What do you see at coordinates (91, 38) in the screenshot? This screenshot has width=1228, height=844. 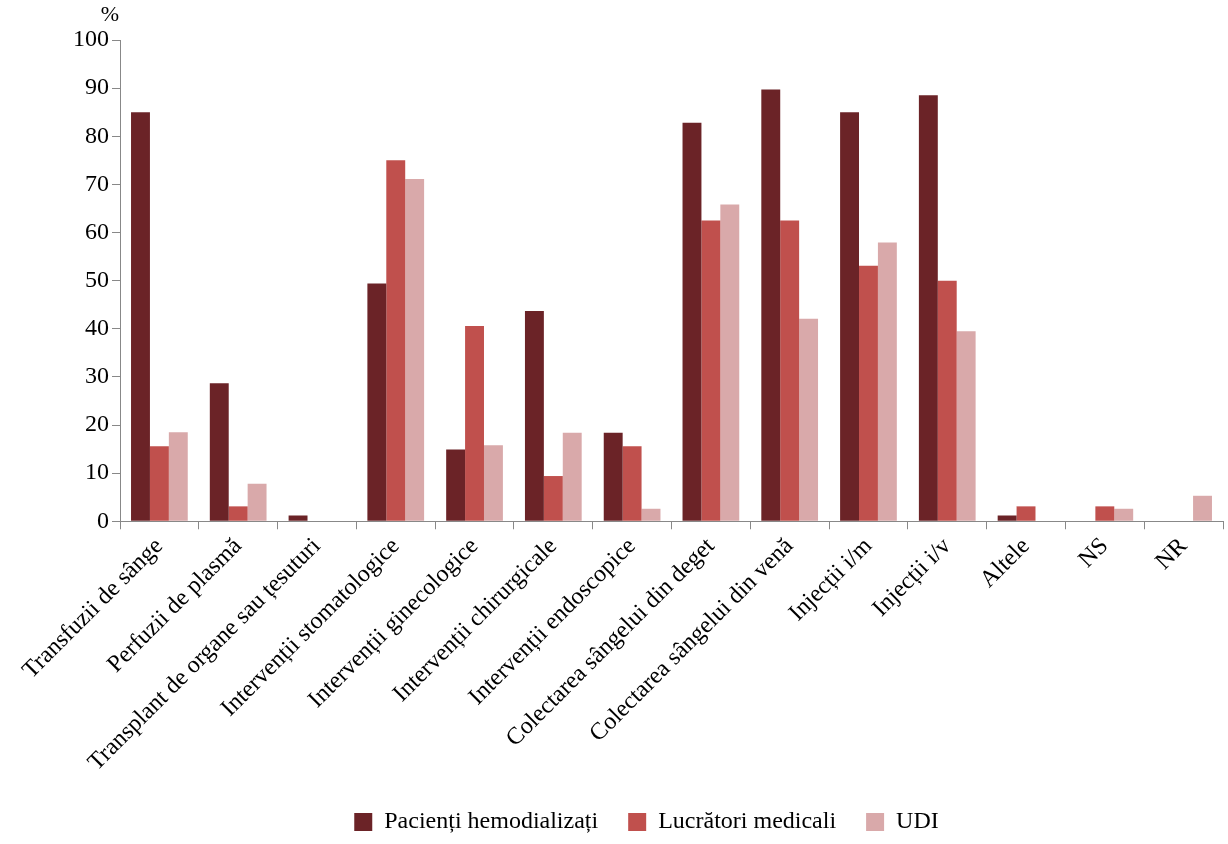 I see `y-tick-label: 100` at bounding box center [91, 38].